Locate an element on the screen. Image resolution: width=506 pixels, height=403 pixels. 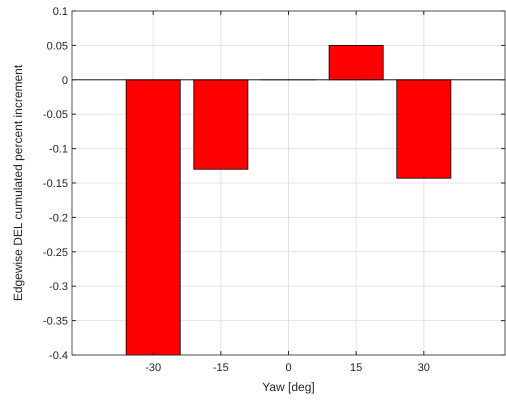
y-tick-label: -0.1 is located at coordinates (58, 150).